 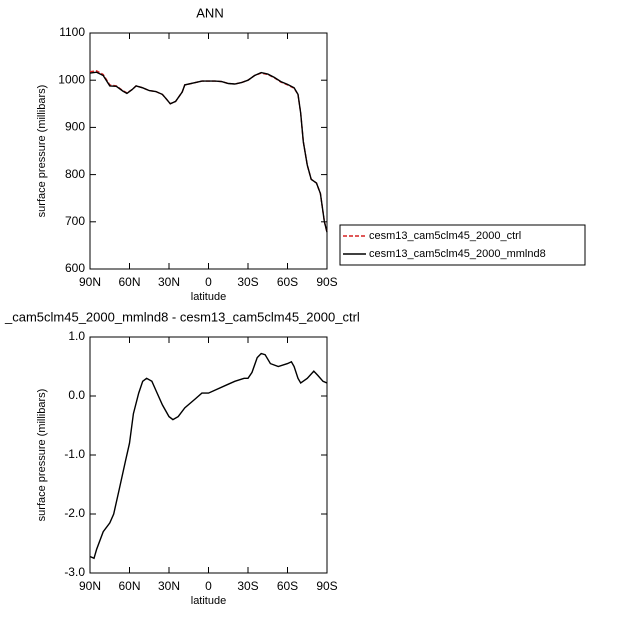 I want to click on y-tick-label: -3.0, so click(x=74, y=572).